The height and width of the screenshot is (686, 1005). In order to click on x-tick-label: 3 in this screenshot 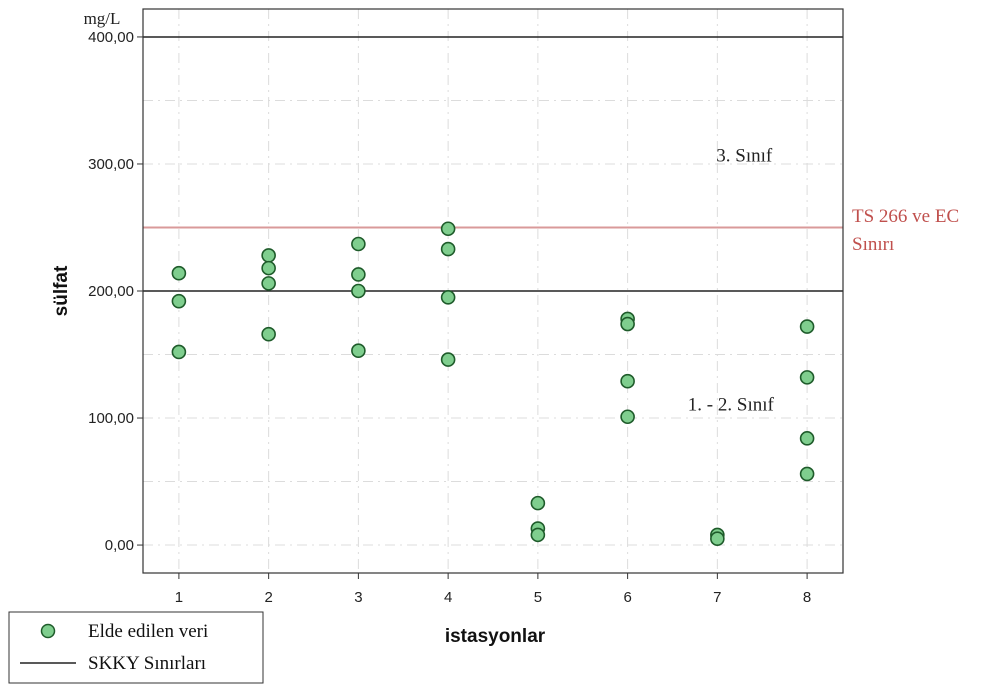, I will do `click(358, 597)`.